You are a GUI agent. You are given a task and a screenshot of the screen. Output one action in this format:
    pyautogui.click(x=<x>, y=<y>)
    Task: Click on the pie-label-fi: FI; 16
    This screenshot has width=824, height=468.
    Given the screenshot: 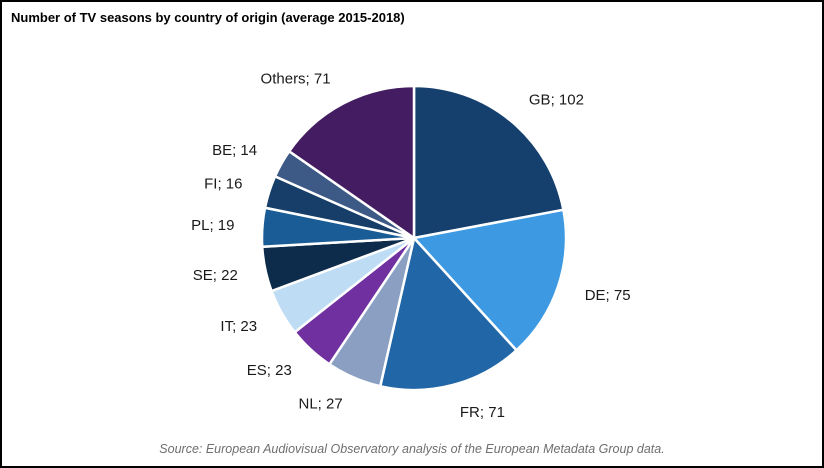 What is the action you would take?
    pyautogui.click(x=223, y=183)
    